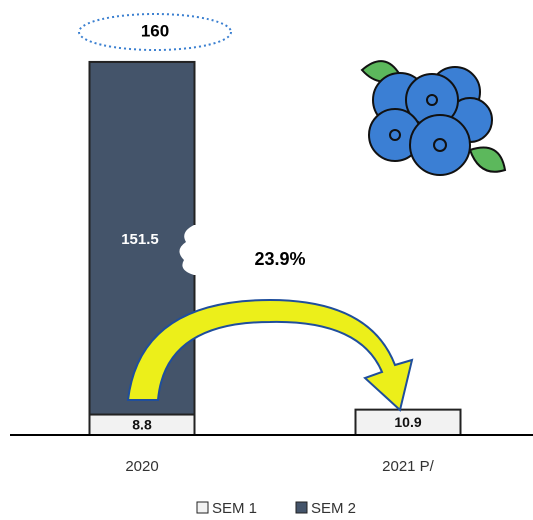  I want to click on total-label: 160, so click(155, 30).